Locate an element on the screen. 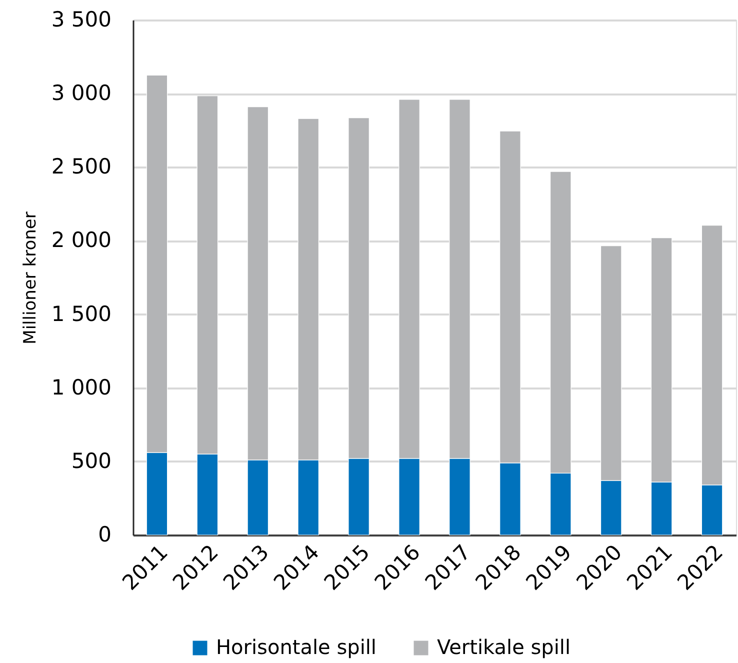 The width and height of the screenshot is (738, 663). y-tick-label: 500 is located at coordinates (91, 460).